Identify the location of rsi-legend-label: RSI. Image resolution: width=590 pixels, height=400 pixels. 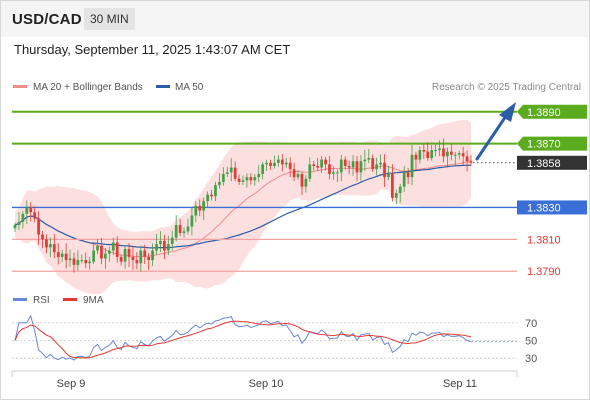
(41, 300).